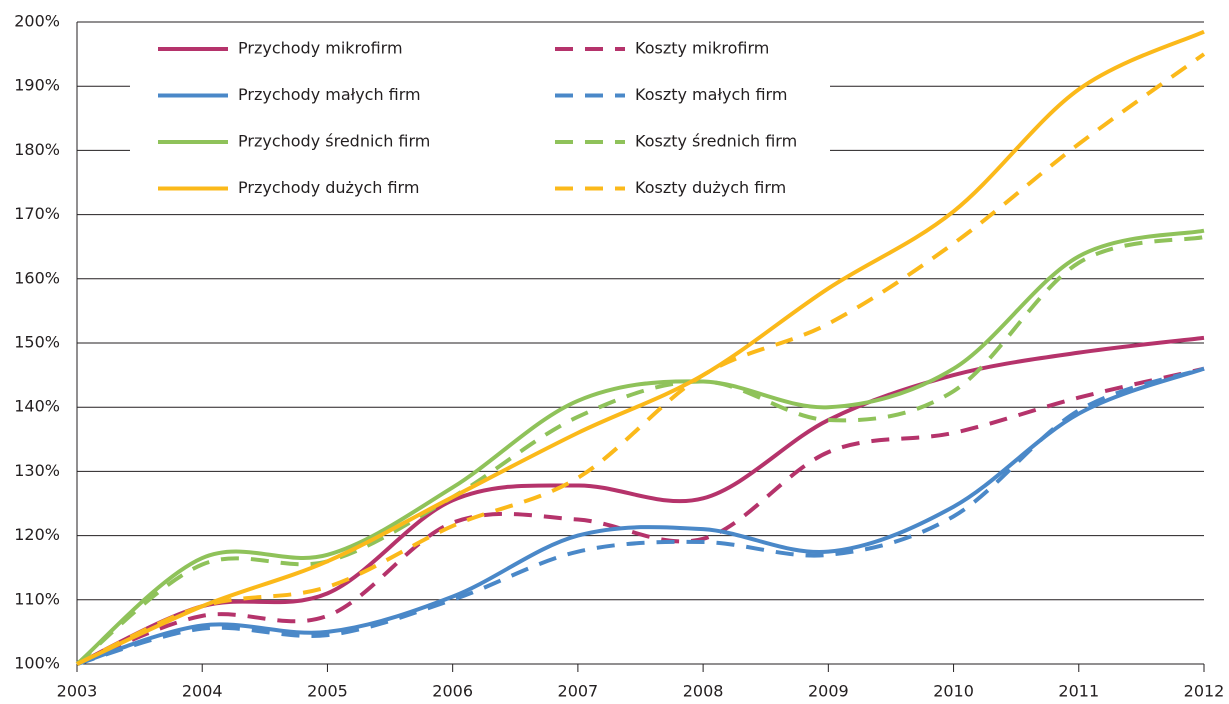  What do you see at coordinates (37, 21) in the screenshot?
I see `y-tick-label: 200%` at bounding box center [37, 21].